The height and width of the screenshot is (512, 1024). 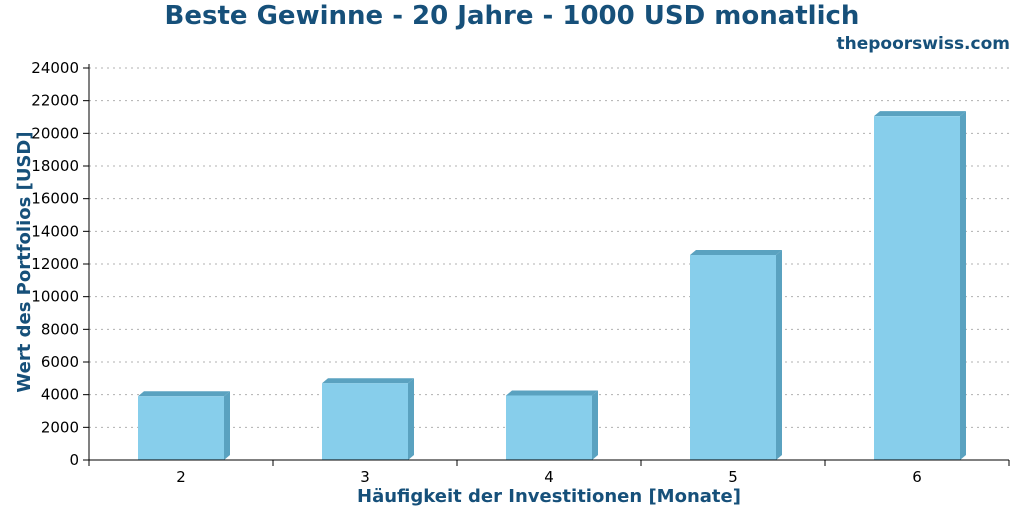 What do you see at coordinates (60, 329) in the screenshot?
I see `y-tick-label: 8000` at bounding box center [60, 329].